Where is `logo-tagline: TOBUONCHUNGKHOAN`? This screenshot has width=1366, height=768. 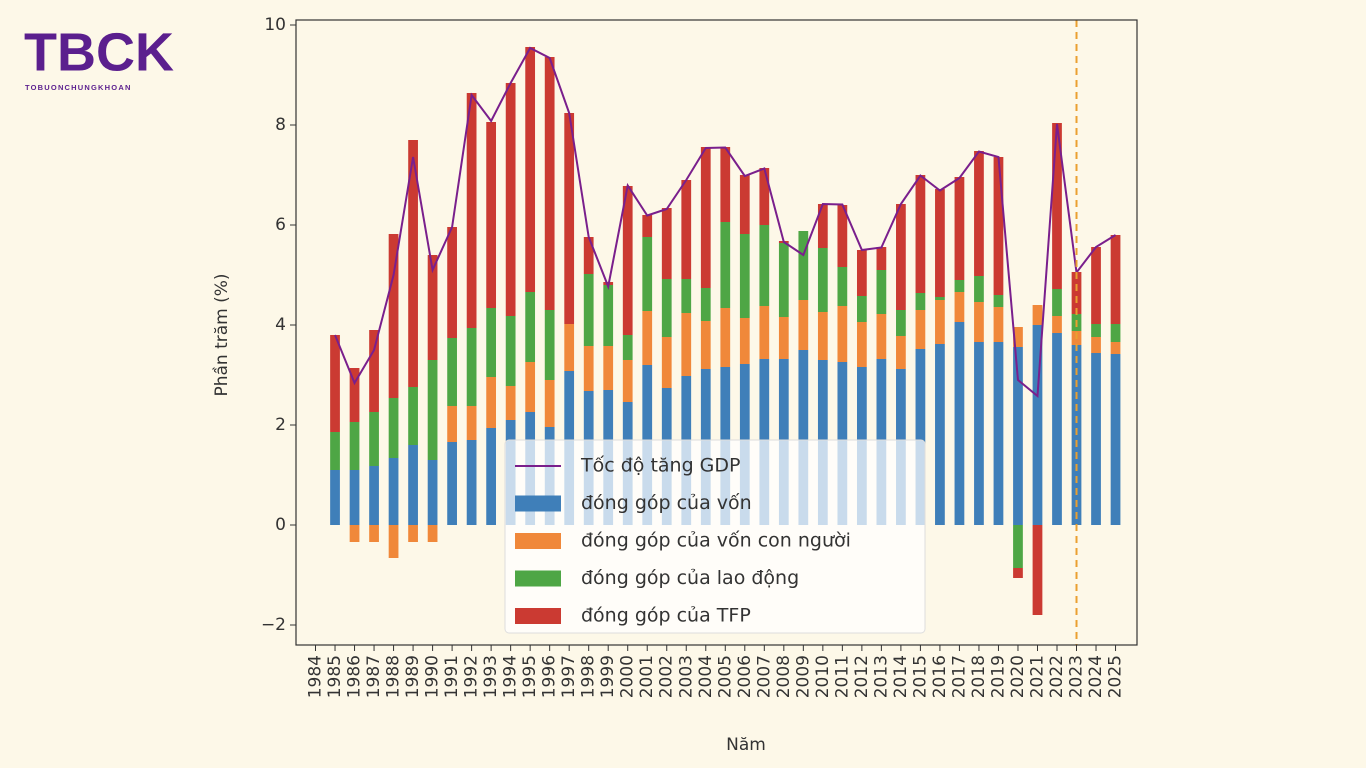
logo-tagline: TOBUONCHUNGKHOAN is located at coordinates (78, 87).